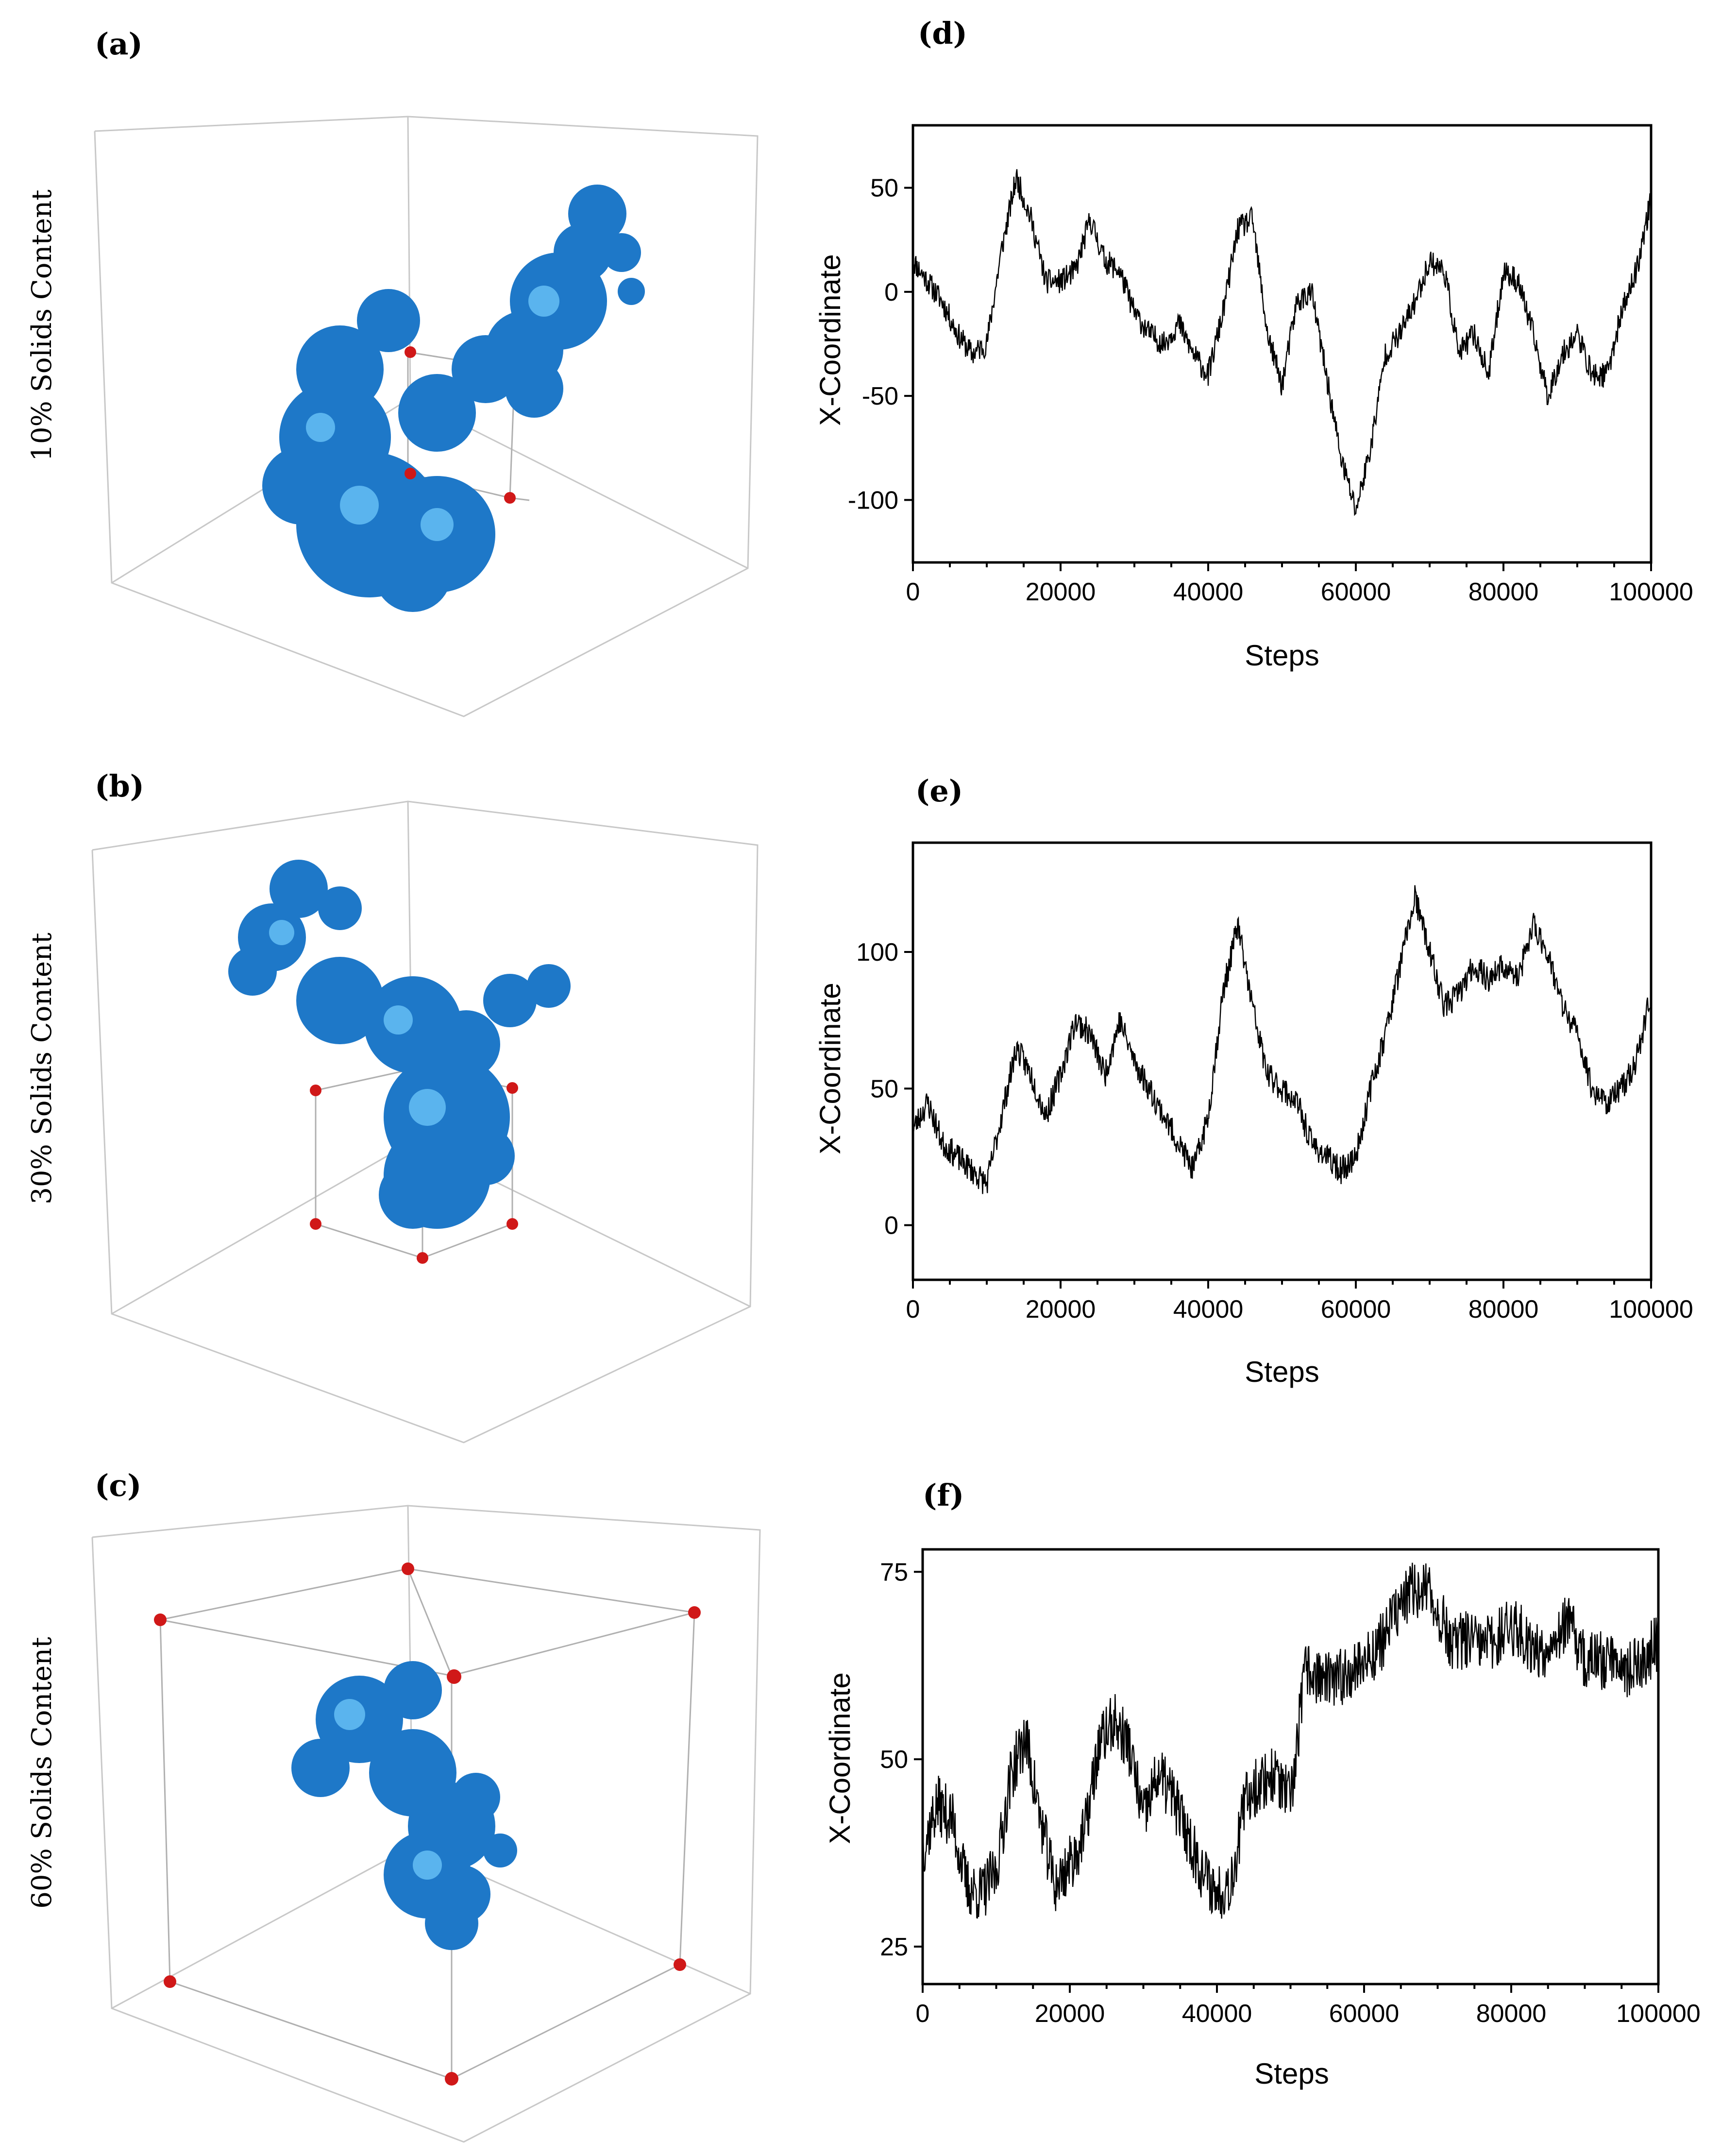 This screenshot has width=1721, height=2156. Describe the element at coordinates (943, 33) in the screenshot. I see `chart-d-label: (d)` at that location.